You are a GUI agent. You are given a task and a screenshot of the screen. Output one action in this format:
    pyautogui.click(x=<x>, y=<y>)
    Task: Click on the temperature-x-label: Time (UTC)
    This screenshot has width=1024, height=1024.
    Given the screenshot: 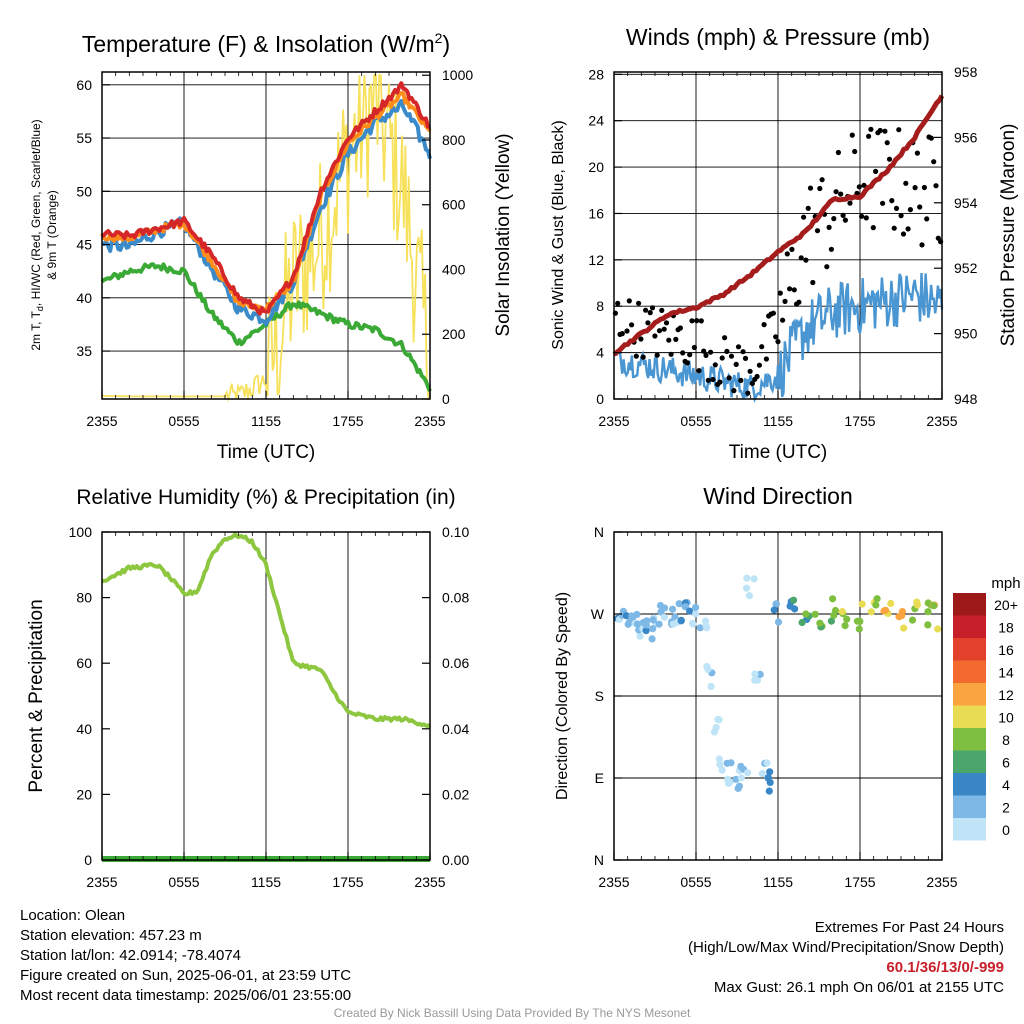 What is the action you would take?
    pyautogui.click(x=266, y=452)
    